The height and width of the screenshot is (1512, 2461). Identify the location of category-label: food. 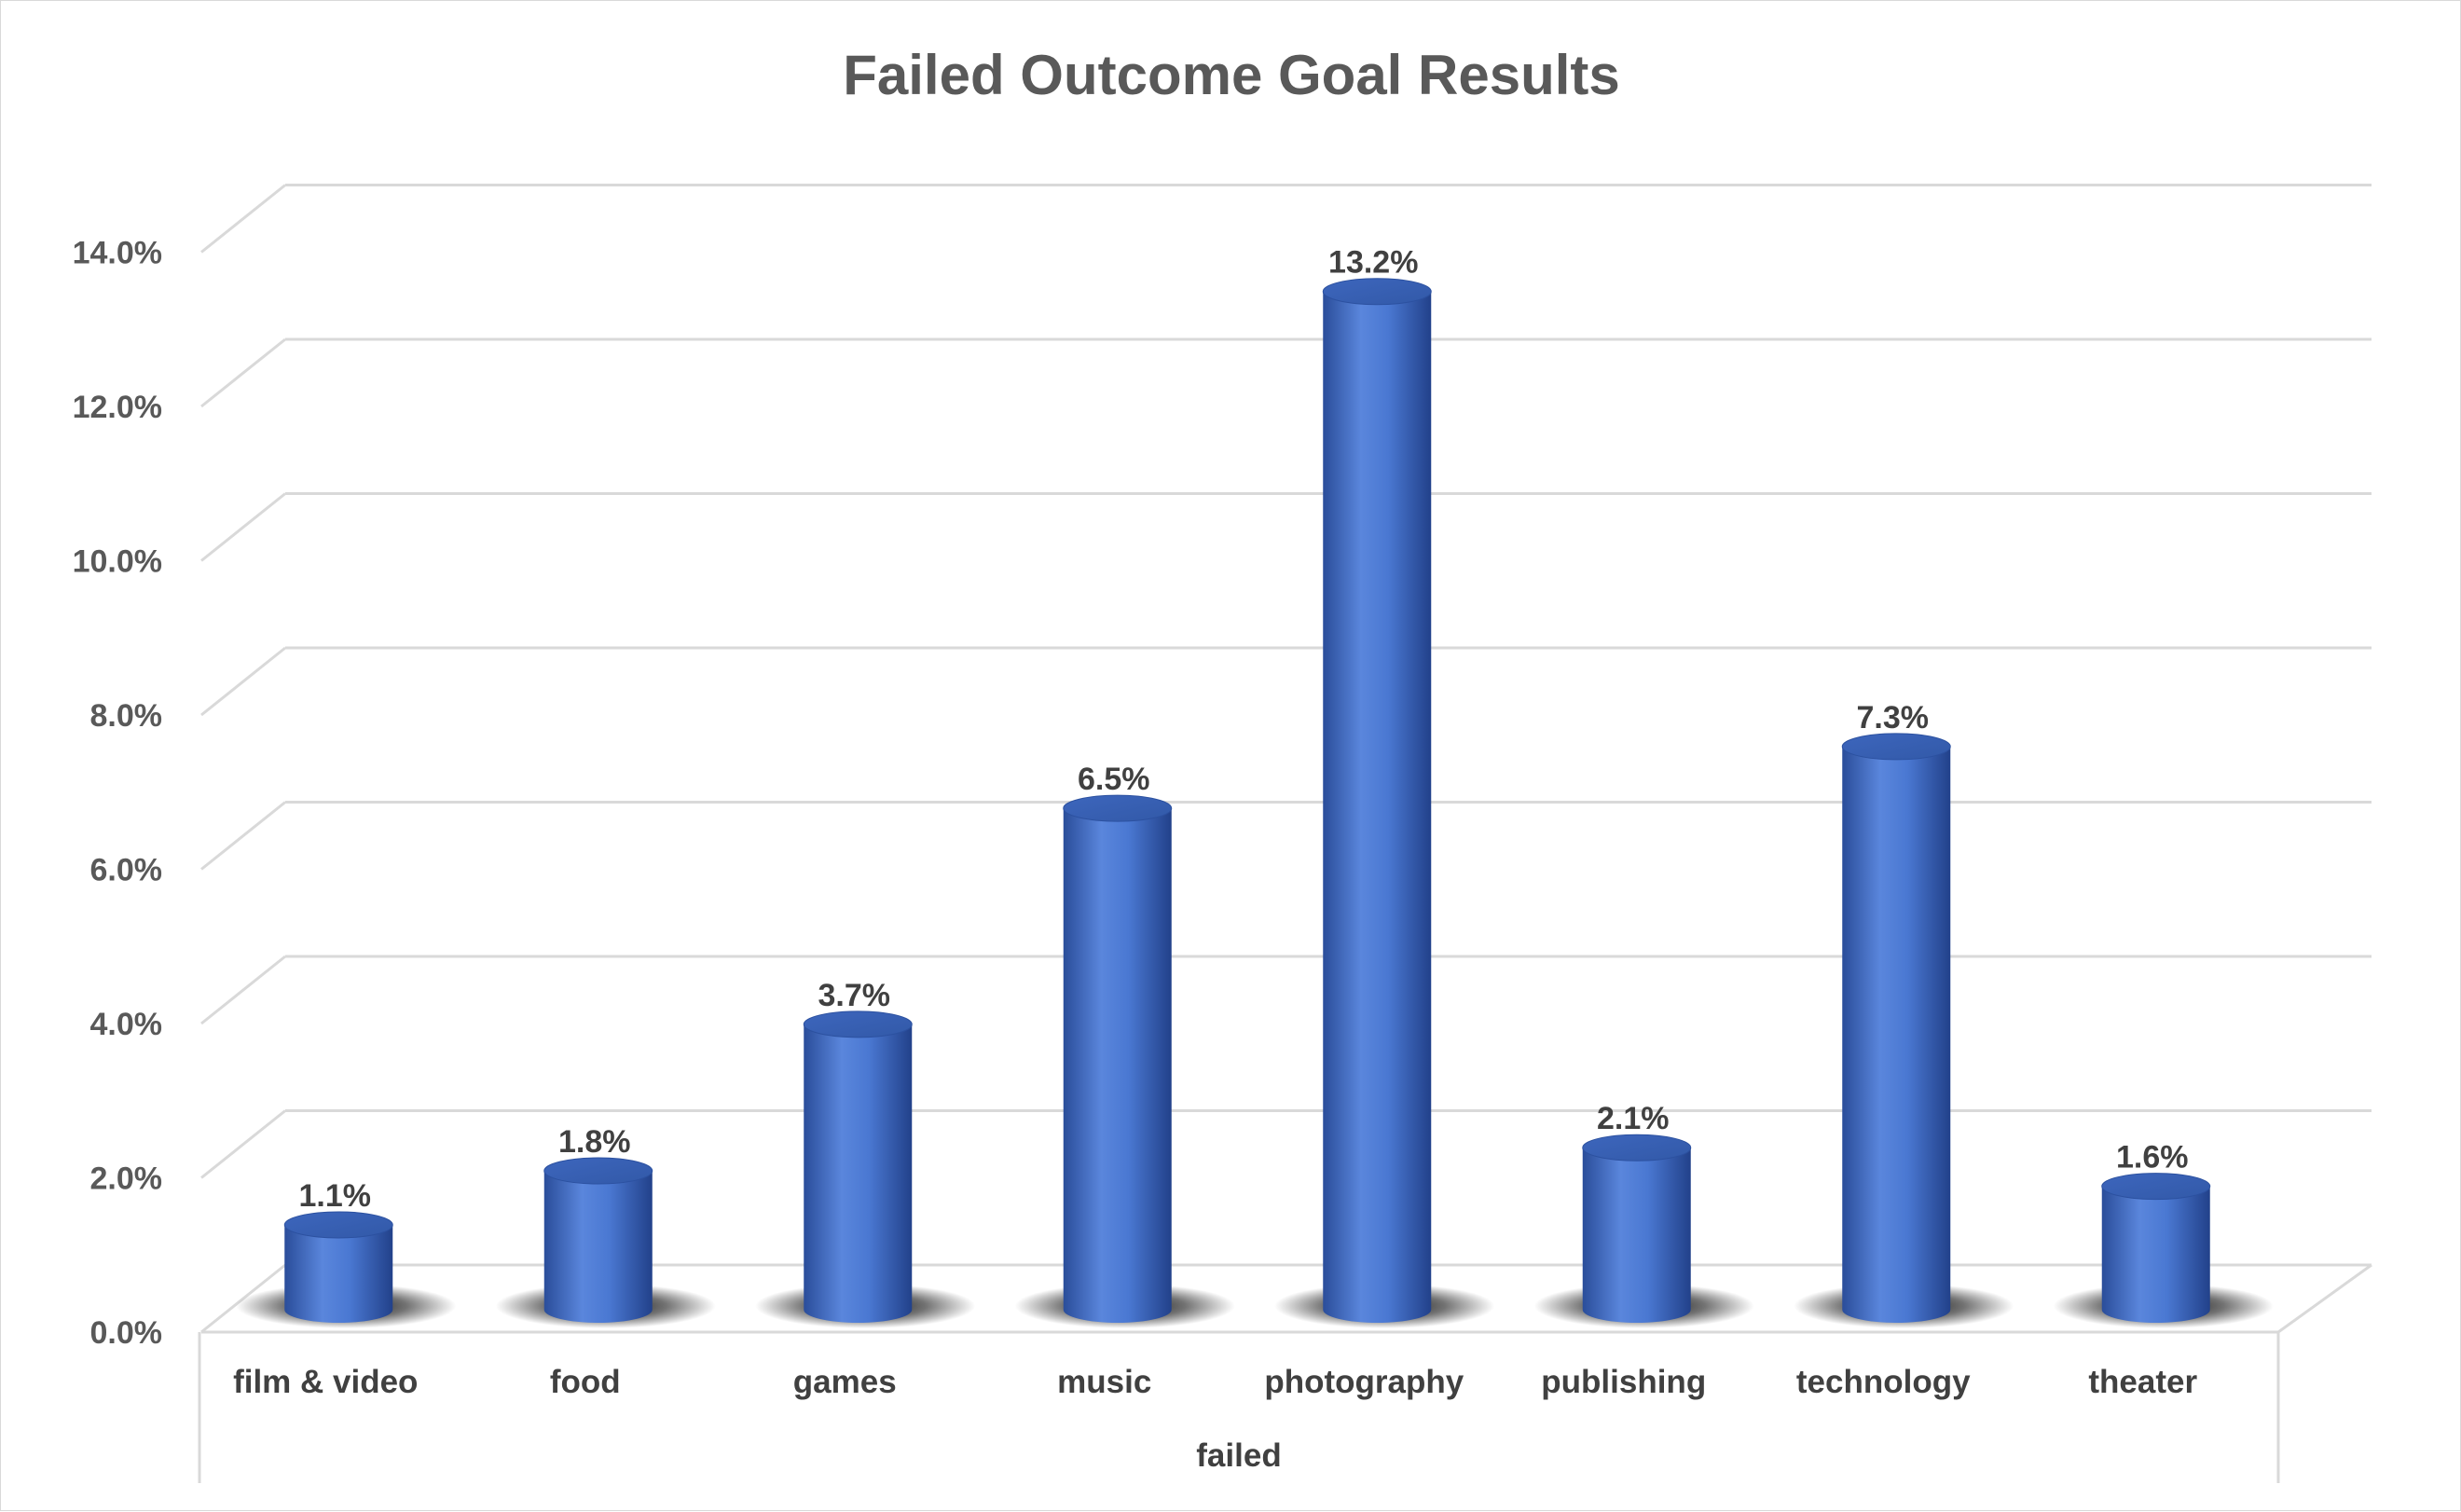
(585, 1382).